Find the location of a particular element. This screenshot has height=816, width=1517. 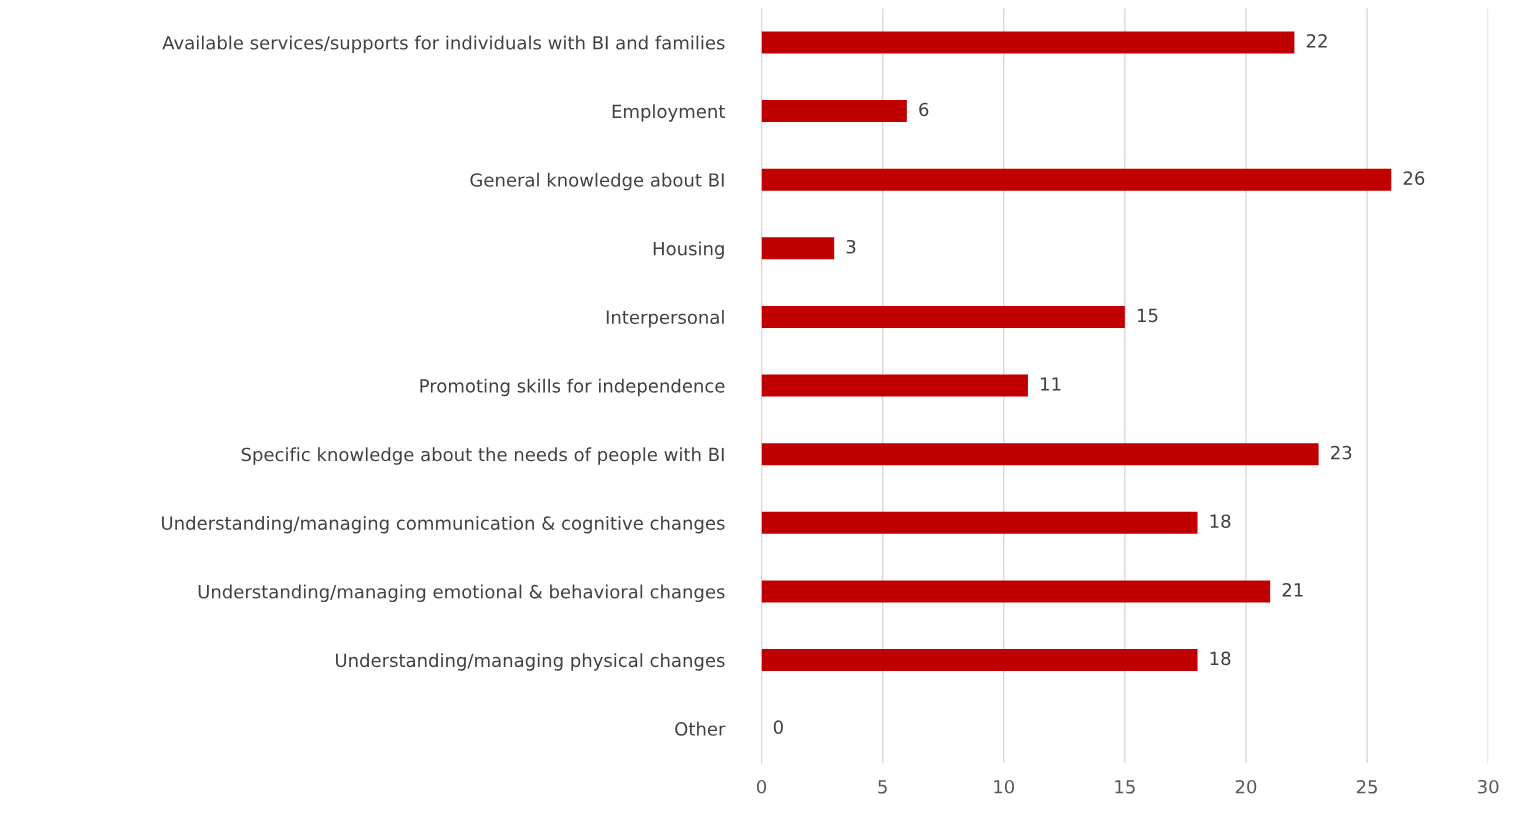

data-label: 6 is located at coordinates (924, 109).